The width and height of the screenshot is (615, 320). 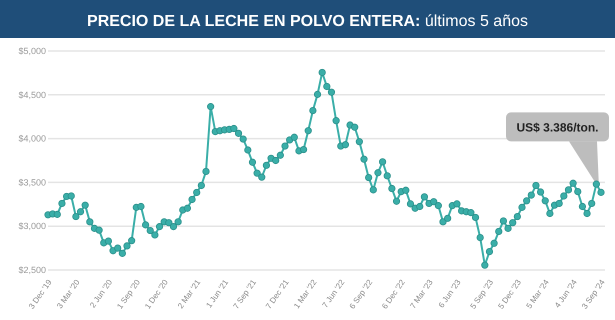 What do you see at coordinates (40, 294) in the screenshot?
I see `x-tick-label: 3 Dec '19` at bounding box center [40, 294].